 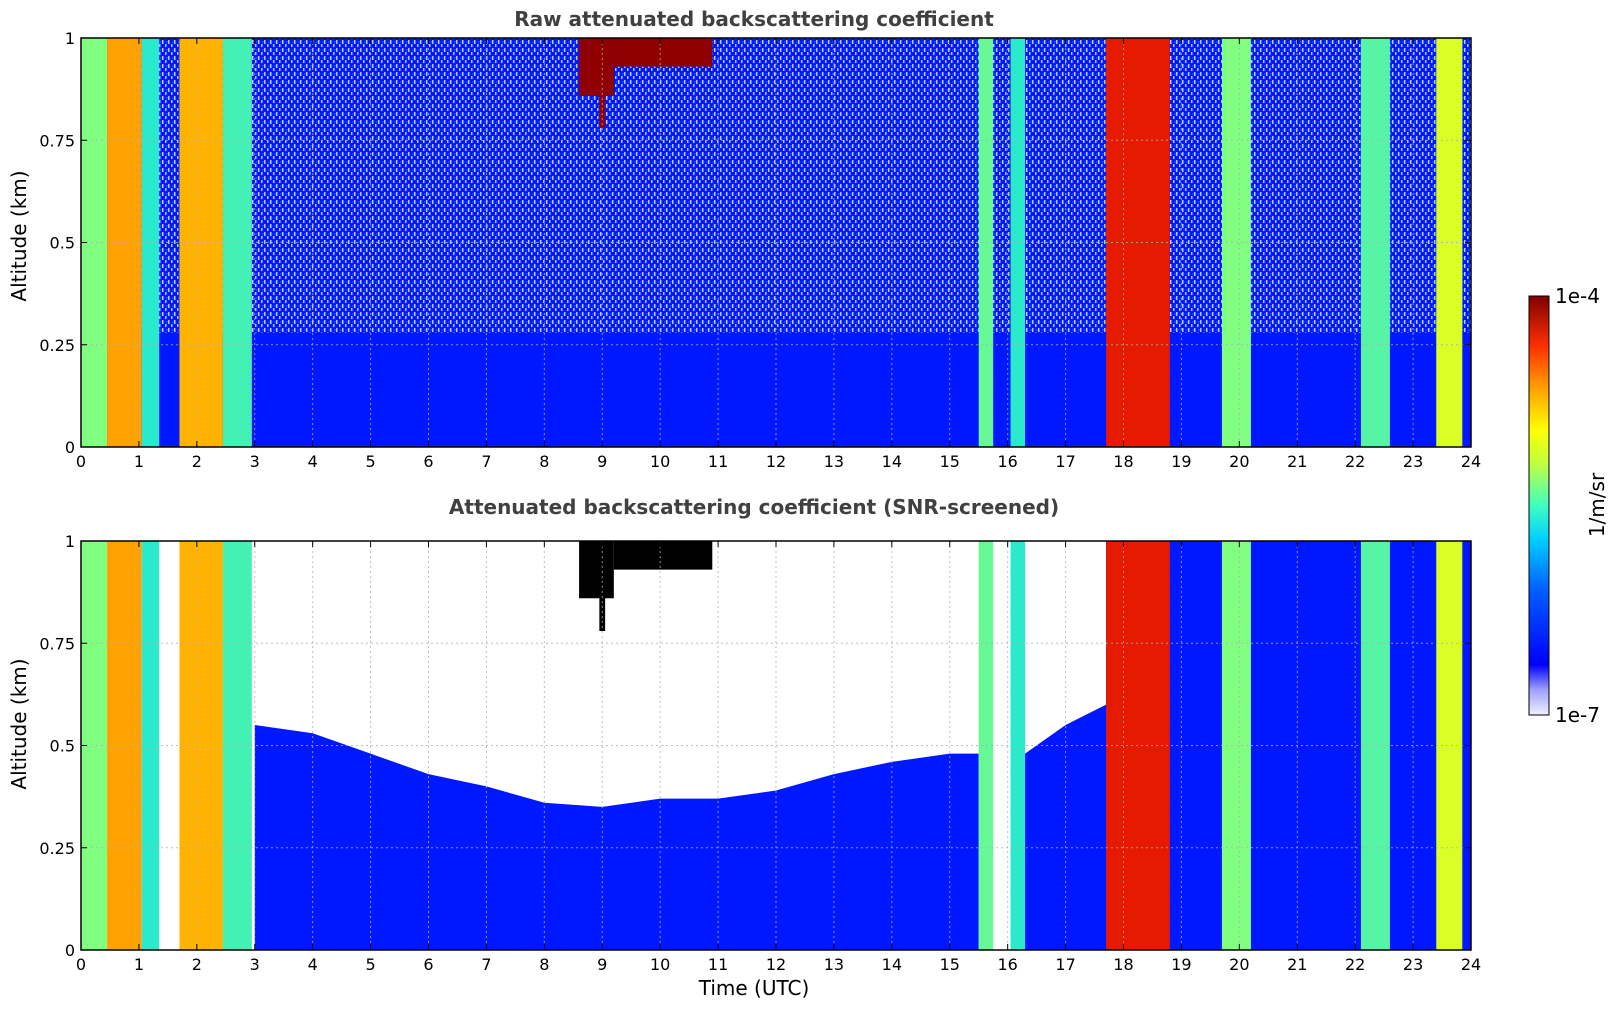 What do you see at coordinates (1577, 715) in the screenshot?
I see `colorbar-min-label: 1e-7` at bounding box center [1577, 715].